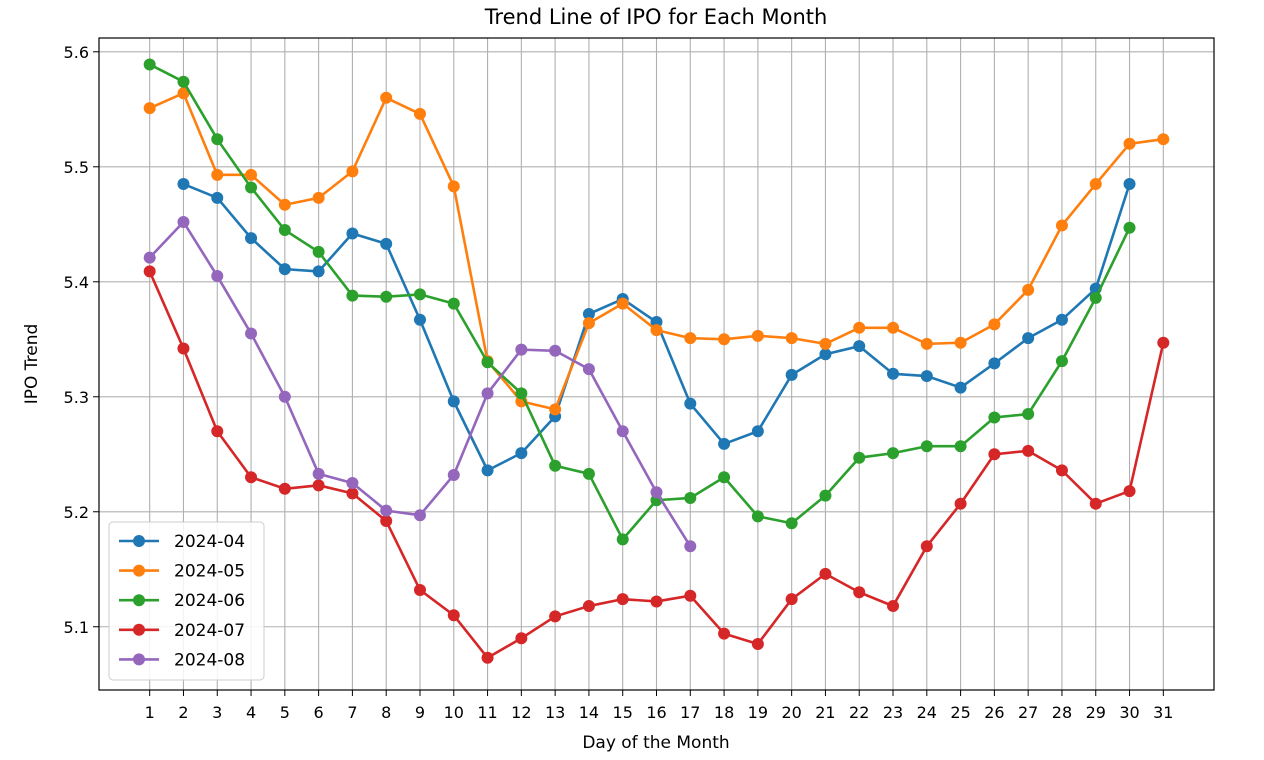 The image size is (1264, 760). I want to click on legend-item: 2024-04, so click(182, 542).